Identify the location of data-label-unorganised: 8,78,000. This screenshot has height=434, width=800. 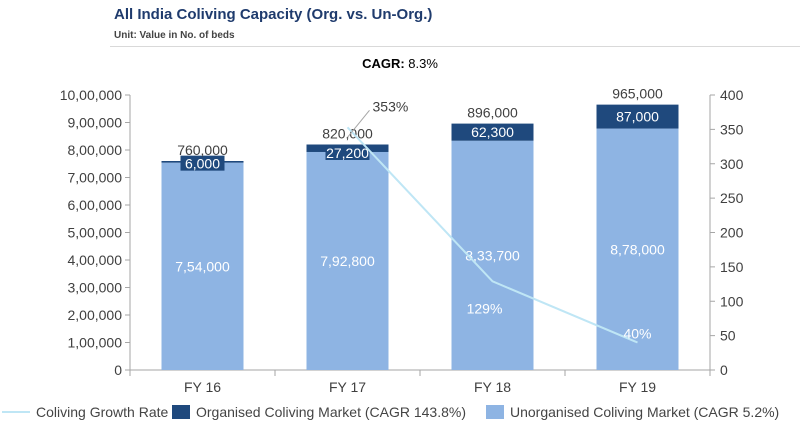
(637, 249).